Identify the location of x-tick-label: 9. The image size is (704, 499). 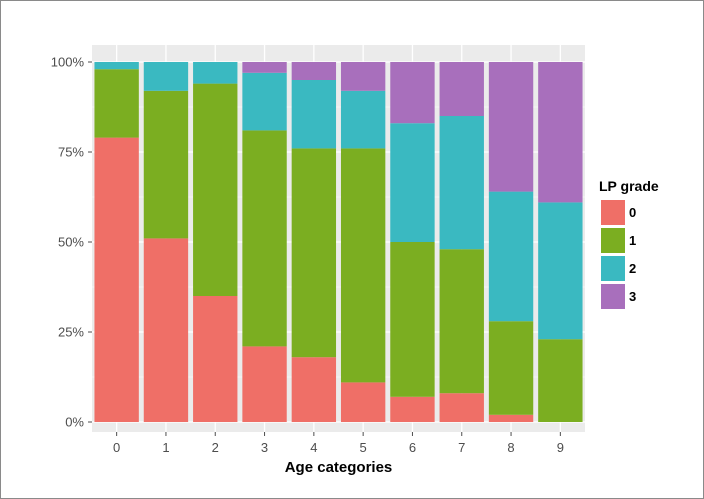
(560, 447).